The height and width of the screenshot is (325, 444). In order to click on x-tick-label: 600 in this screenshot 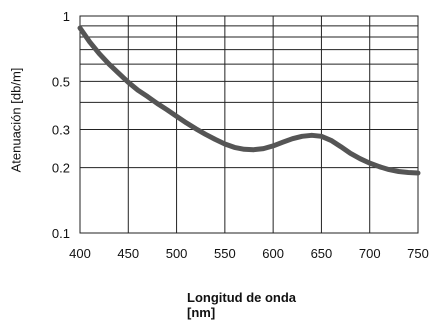, I will do `click(273, 253)`.